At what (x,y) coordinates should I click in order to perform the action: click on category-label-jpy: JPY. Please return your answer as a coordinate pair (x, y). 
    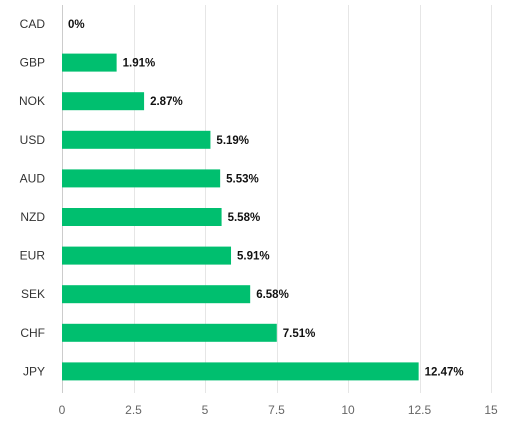
    Looking at the image, I should click on (34, 371).